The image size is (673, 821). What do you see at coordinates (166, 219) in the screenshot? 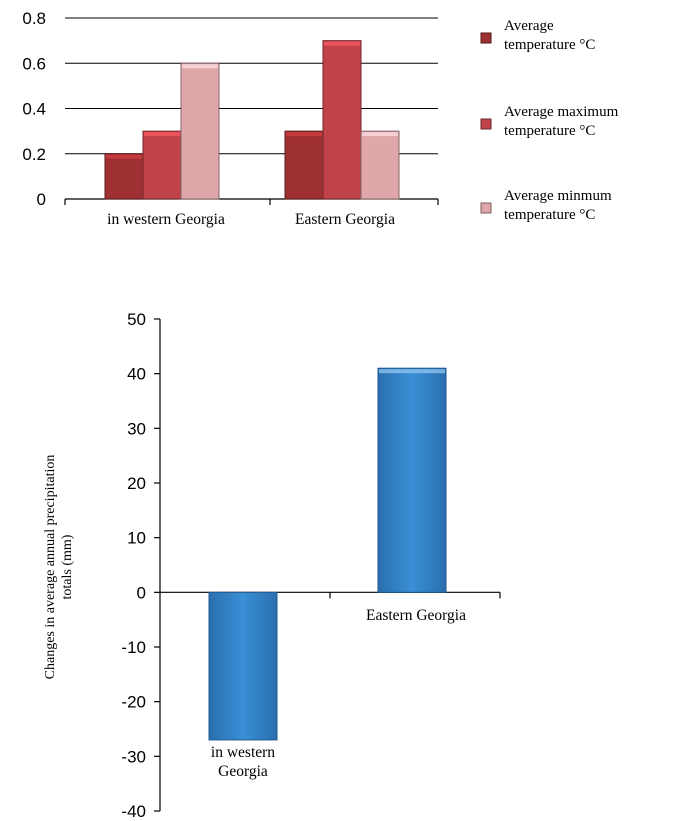
I see `x-category-label: in western Georgia` at bounding box center [166, 219].